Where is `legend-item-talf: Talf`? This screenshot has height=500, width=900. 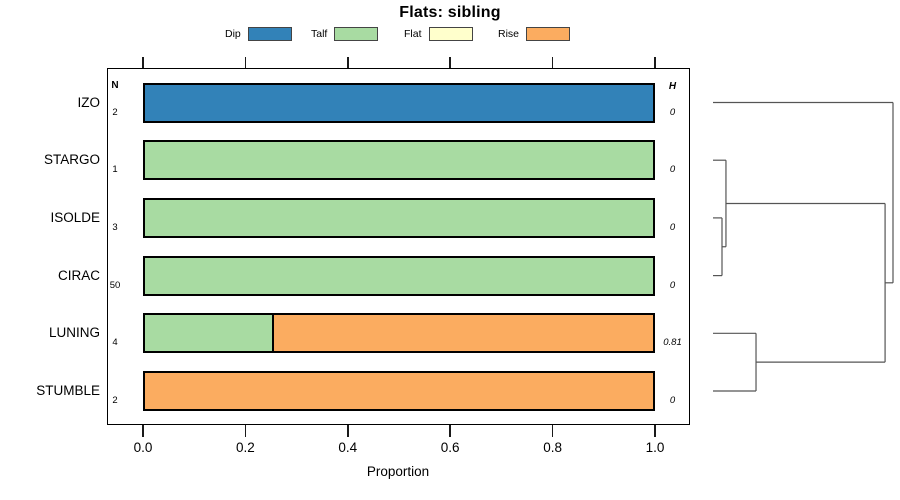 legend-item-talf: Talf is located at coordinates (345, 33).